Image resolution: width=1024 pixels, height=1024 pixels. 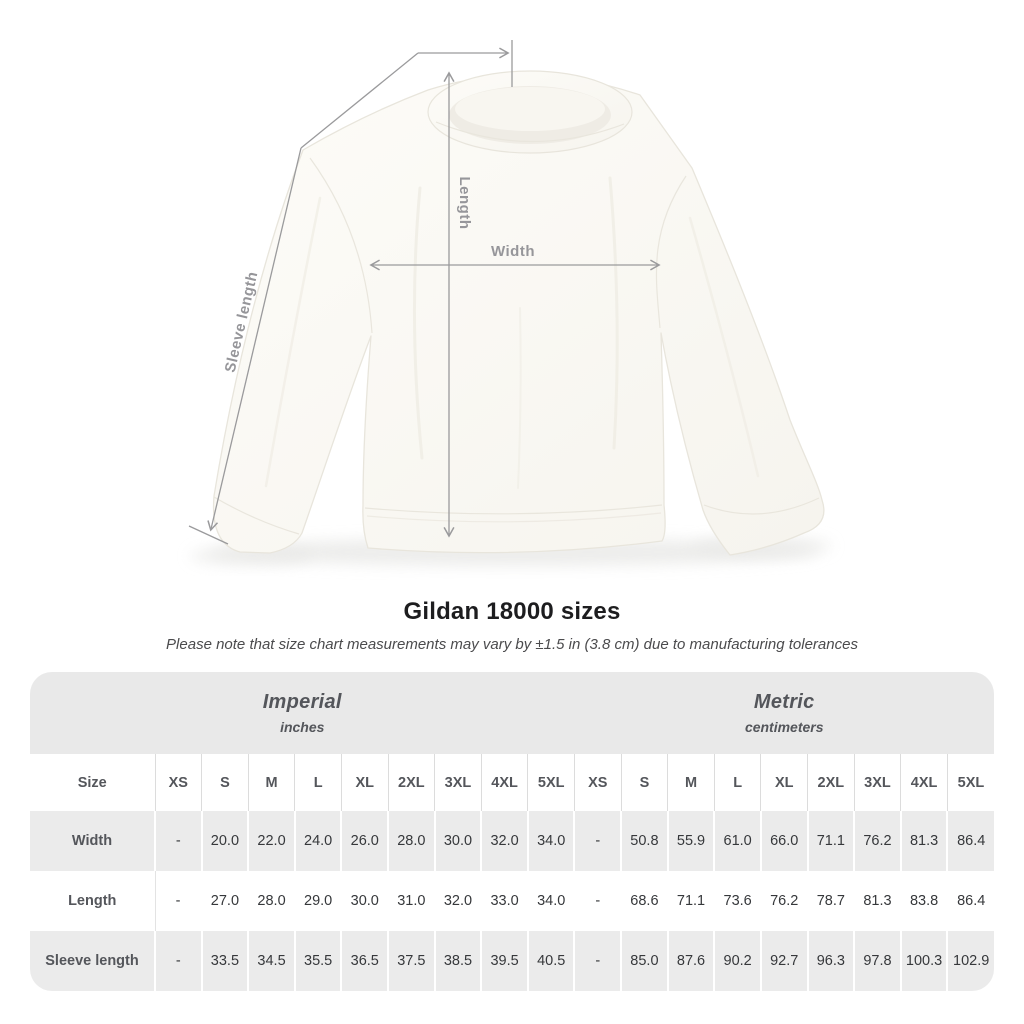 I want to click on cell-sleeve-length-metric-2xl: 96.3, so click(x=830, y=961).